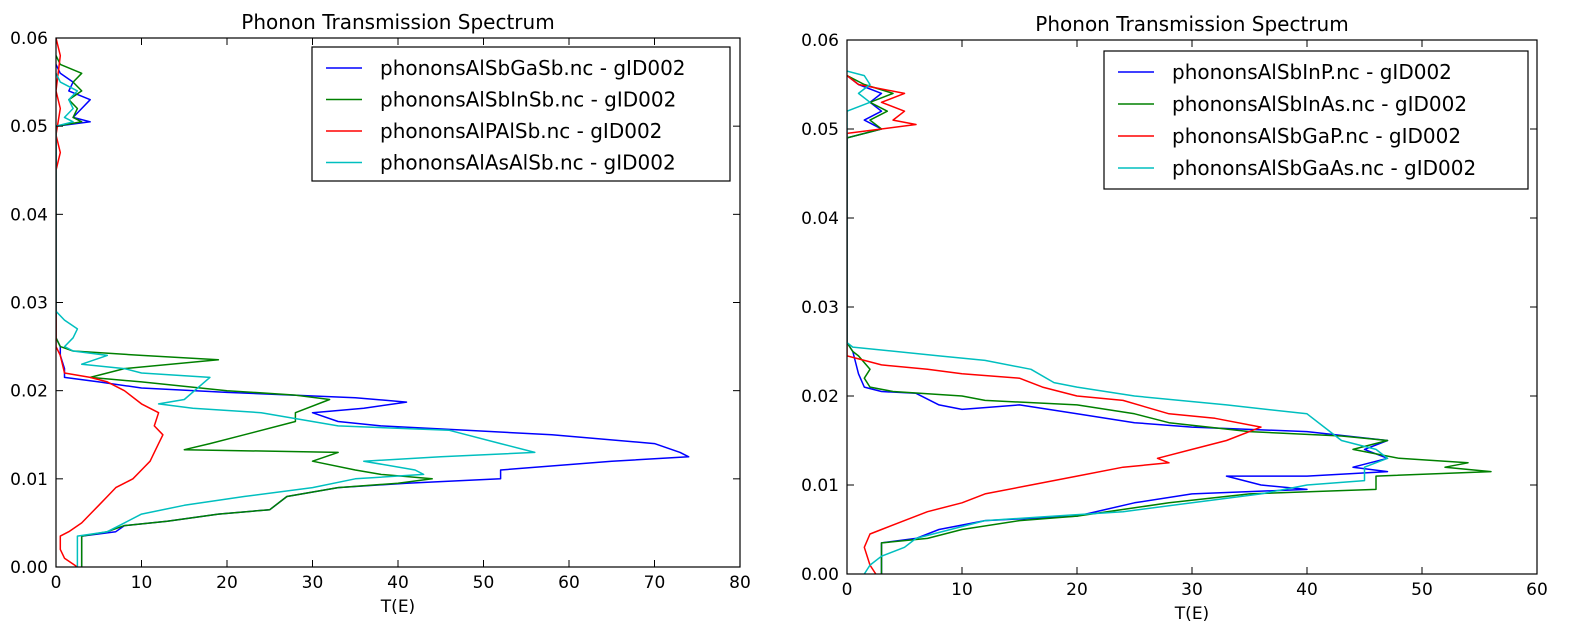  I want to click on x-tick-label: 80, so click(740, 583).